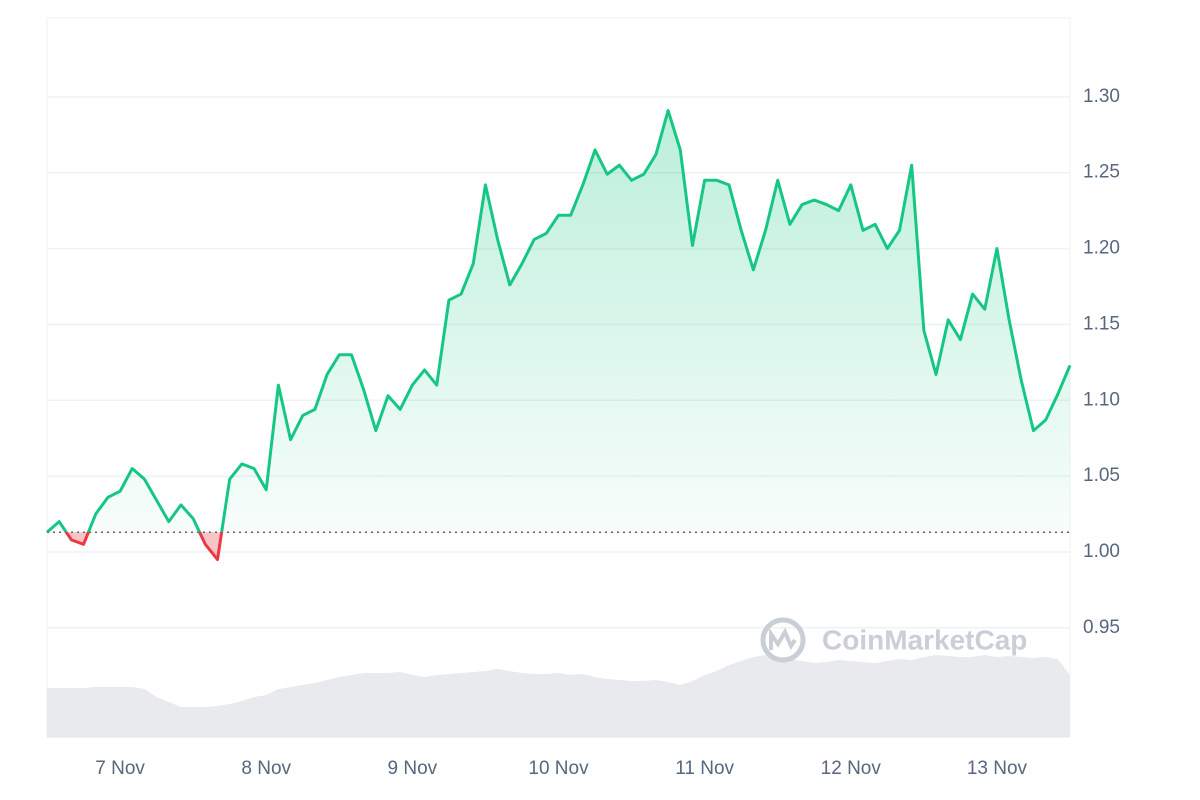 The image size is (1200, 800). What do you see at coordinates (266, 768) in the screenshot?
I see `x-tick-label: 8 Nov` at bounding box center [266, 768].